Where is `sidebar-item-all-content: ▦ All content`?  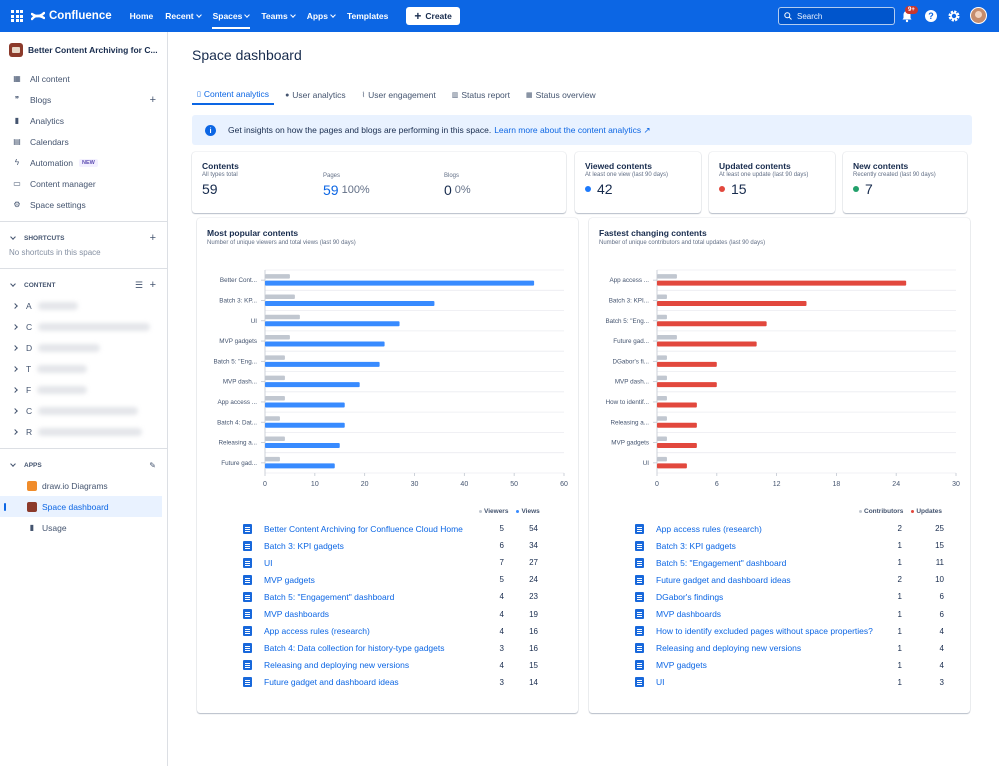
sidebar-item-all-content: ▦ All content is located at coordinates (83, 78).